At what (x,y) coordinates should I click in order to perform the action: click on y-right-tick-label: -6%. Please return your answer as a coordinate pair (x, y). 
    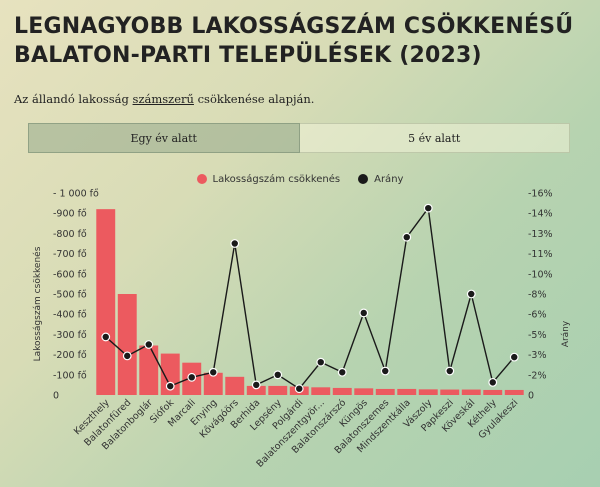
    Looking at the image, I should click on (537, 315).